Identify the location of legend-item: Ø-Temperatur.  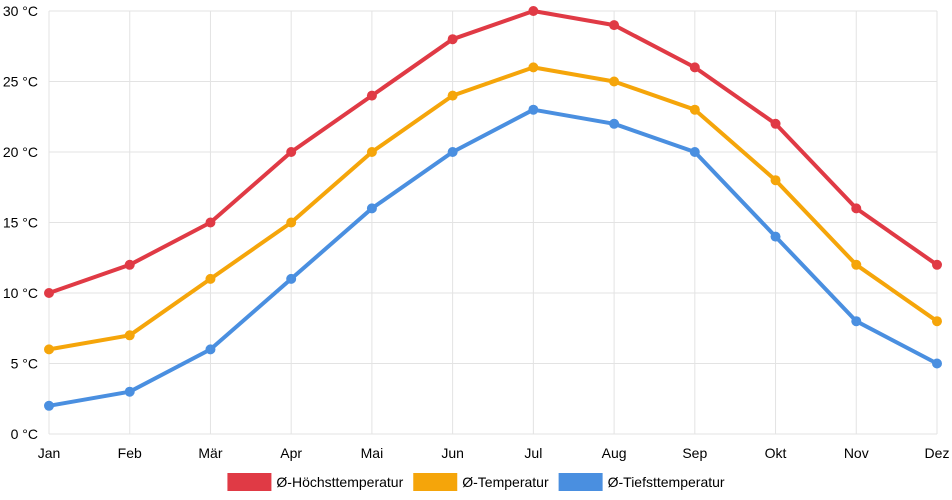
(481, 482).